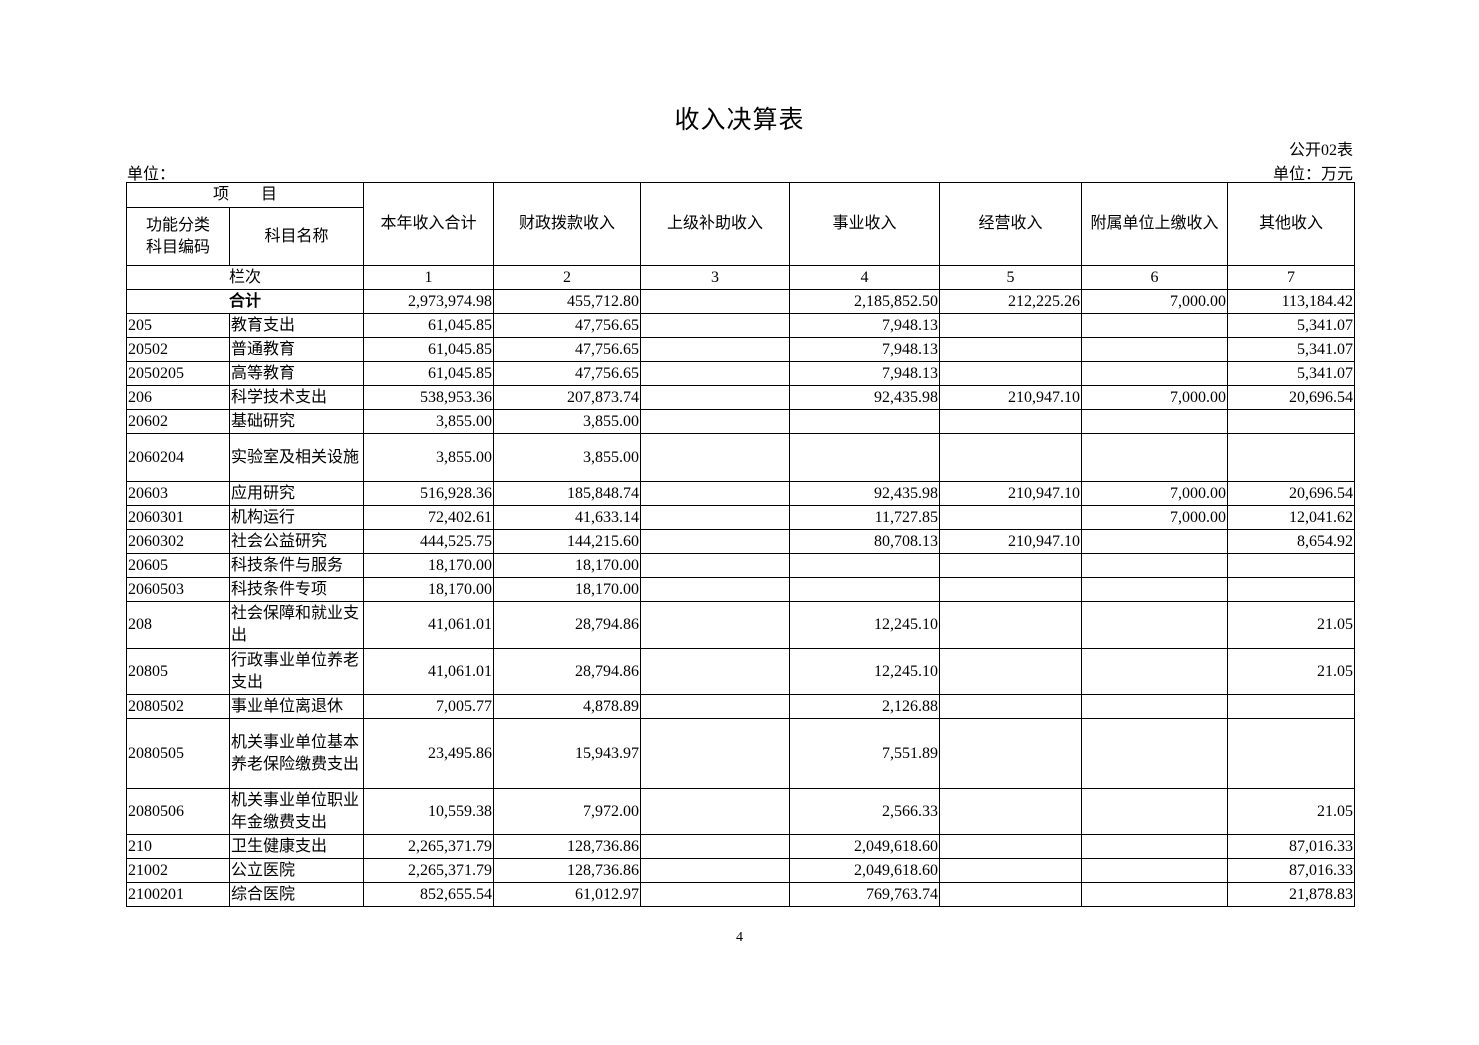 The width and height of the screenshot is (1479, 1045). What do you see at coordinates (178, 846) in the screenshot?
I see `subject-code: 210` at bounding box center [178, 846].